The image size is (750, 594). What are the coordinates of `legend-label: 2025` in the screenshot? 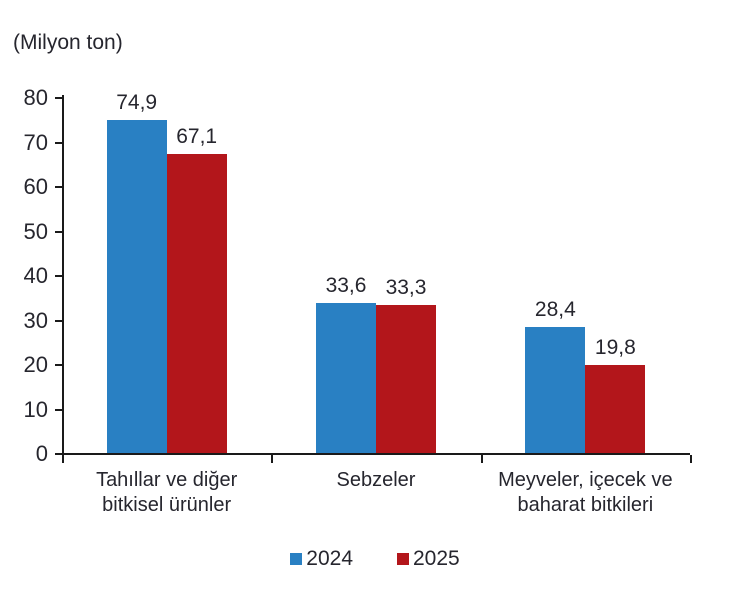 It's located at (436, 558).